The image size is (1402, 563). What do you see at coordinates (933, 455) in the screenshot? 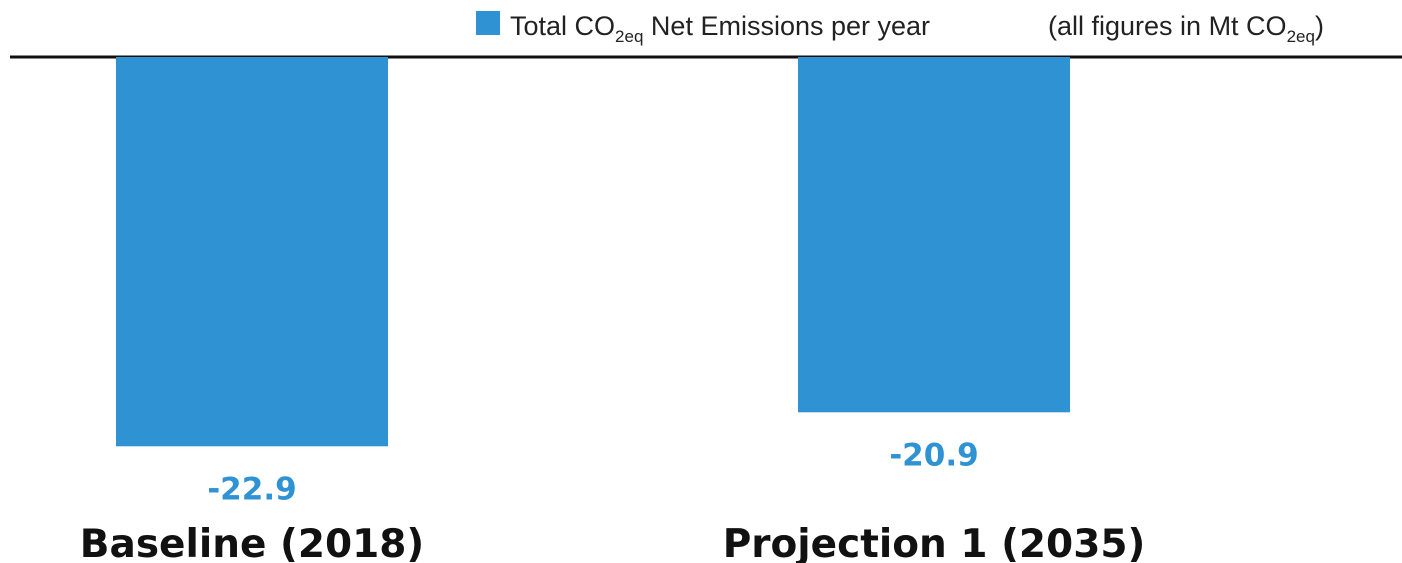
I see `value-label-2: -20.9` at bounding box center [933, 455].